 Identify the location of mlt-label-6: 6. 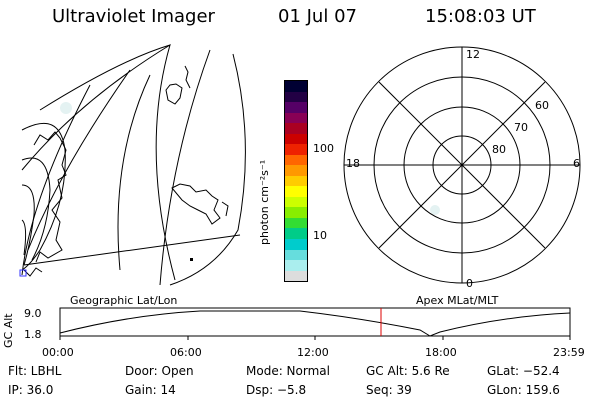
(576, 163).